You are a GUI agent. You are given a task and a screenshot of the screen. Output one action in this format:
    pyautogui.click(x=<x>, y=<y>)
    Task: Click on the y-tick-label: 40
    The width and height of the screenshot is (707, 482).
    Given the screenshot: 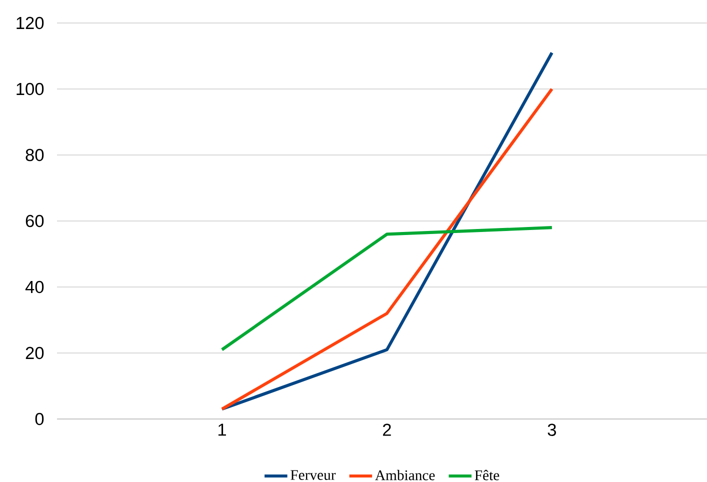 What is the action you would take?
    pyautogui.click(x=34, y=287)
    